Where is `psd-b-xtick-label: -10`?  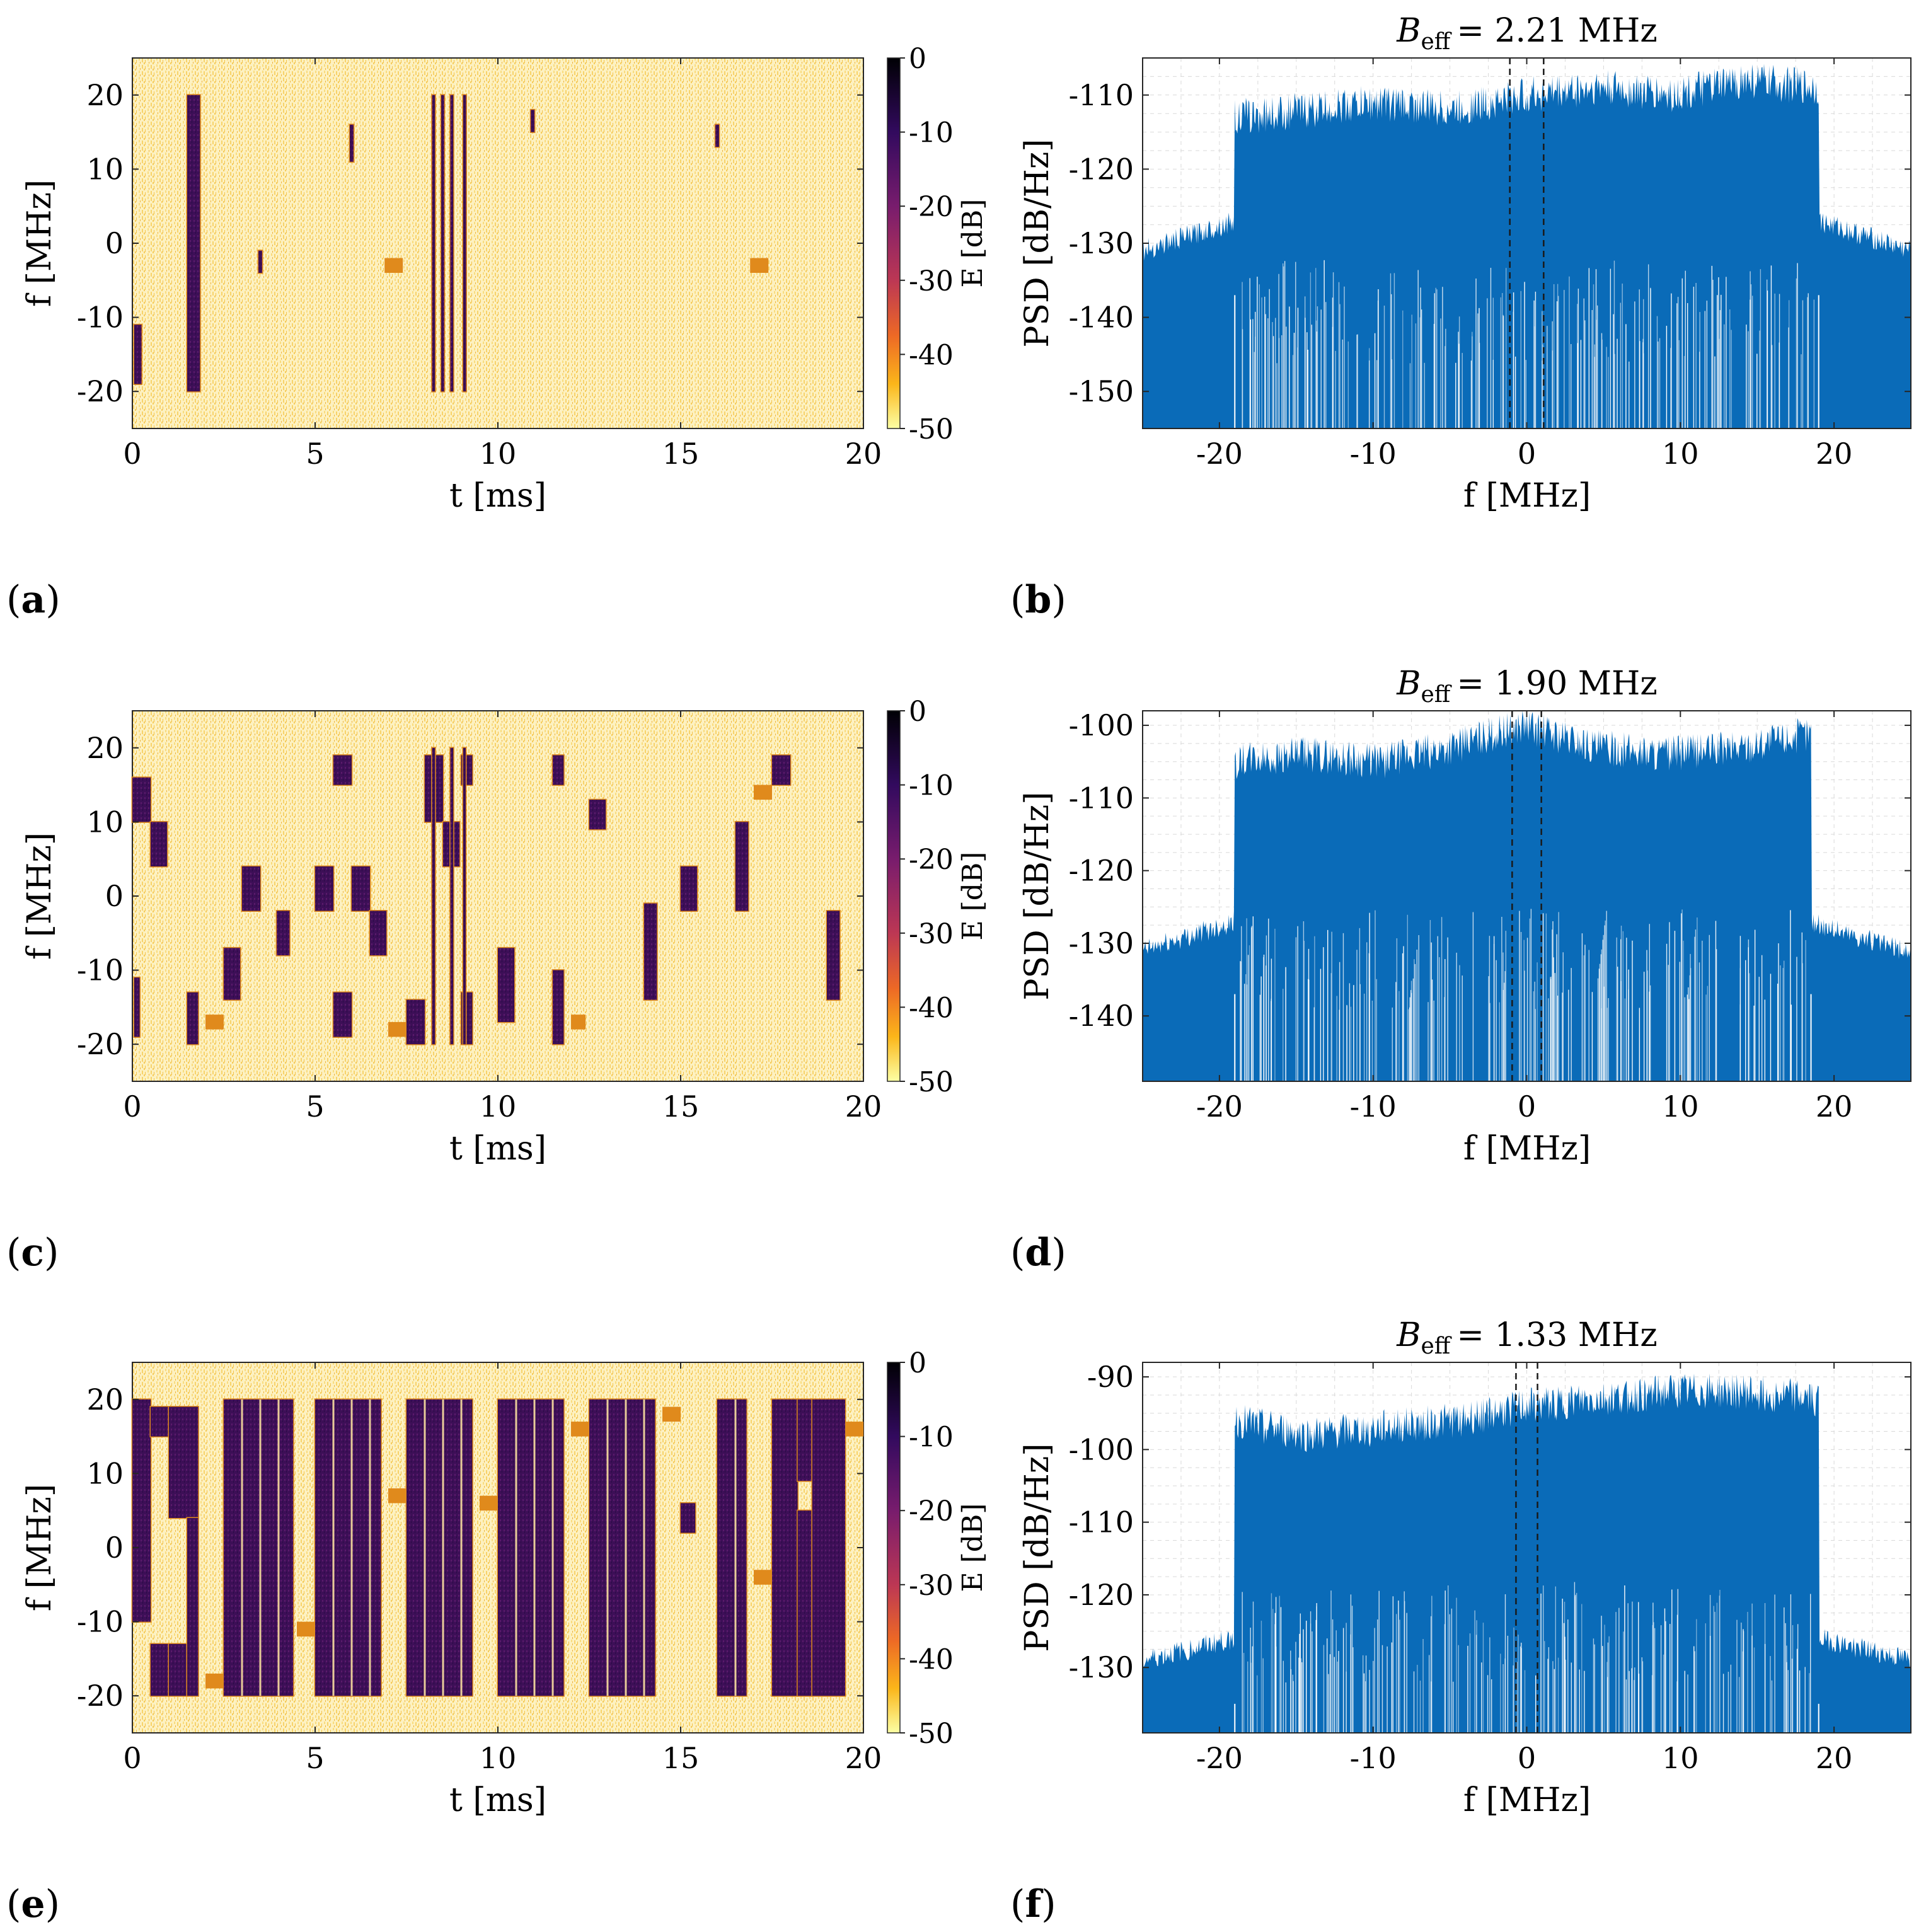
psd-b-xtick-label: -10 is located at coordinates (1373, 454).